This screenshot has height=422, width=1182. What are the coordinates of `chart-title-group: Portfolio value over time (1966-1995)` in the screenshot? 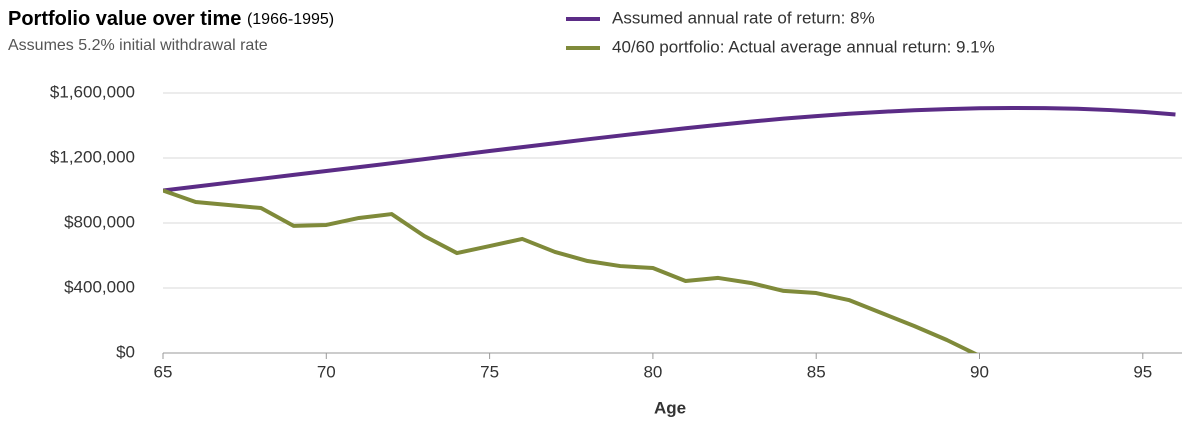 It's located at (171, 19).